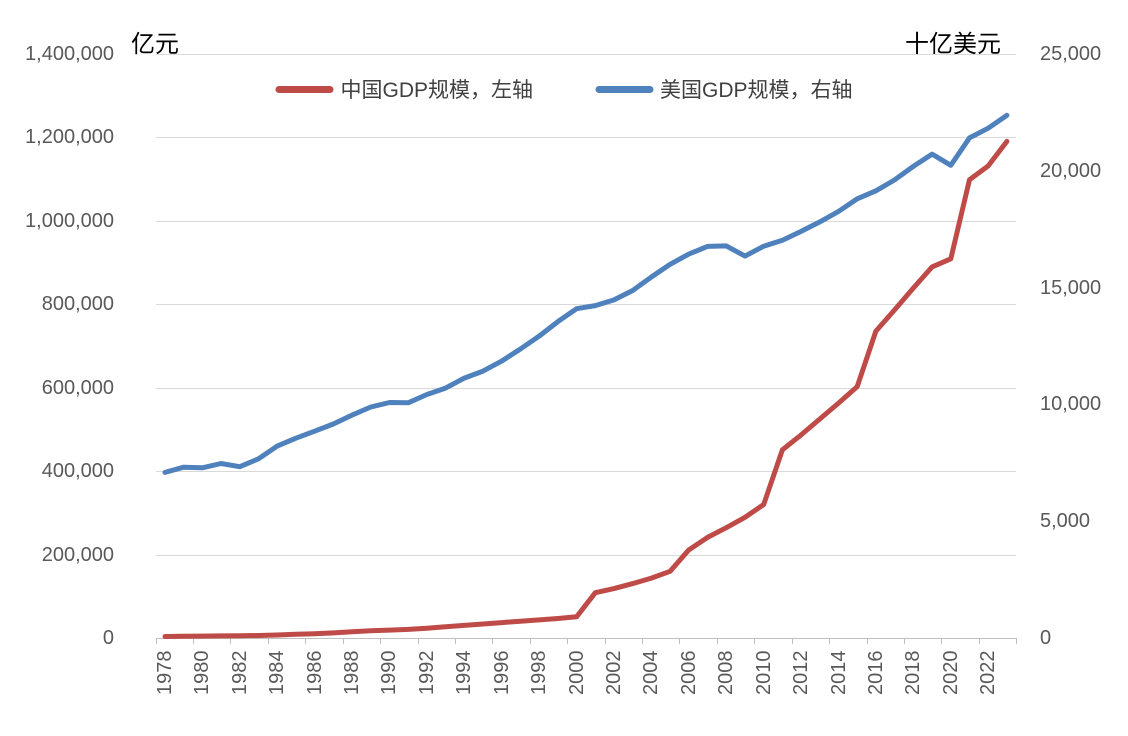 The image size is (1128, 736). I want to click on right-axis-tick-label: 10,000, so click(1071, 404).